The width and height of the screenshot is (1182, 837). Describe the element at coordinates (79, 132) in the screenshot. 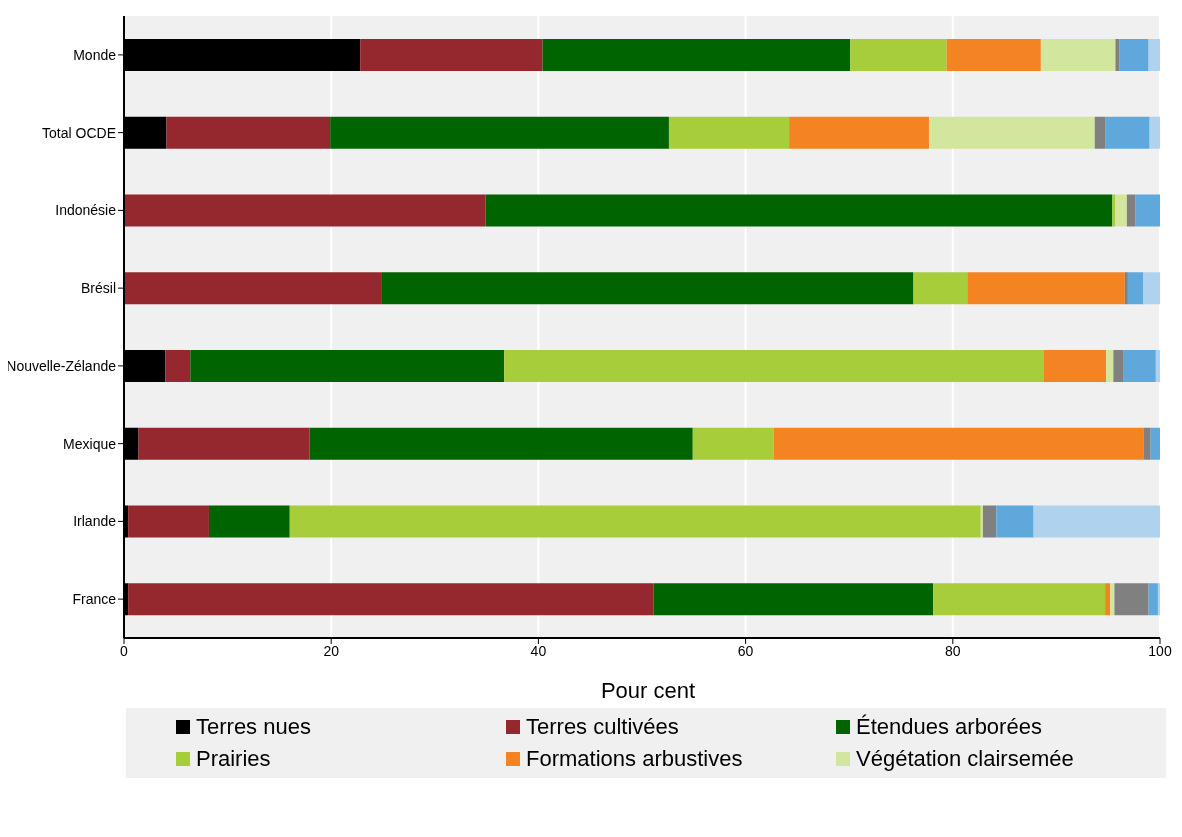

I see `y-tick-label: Total OCDE` at that location.